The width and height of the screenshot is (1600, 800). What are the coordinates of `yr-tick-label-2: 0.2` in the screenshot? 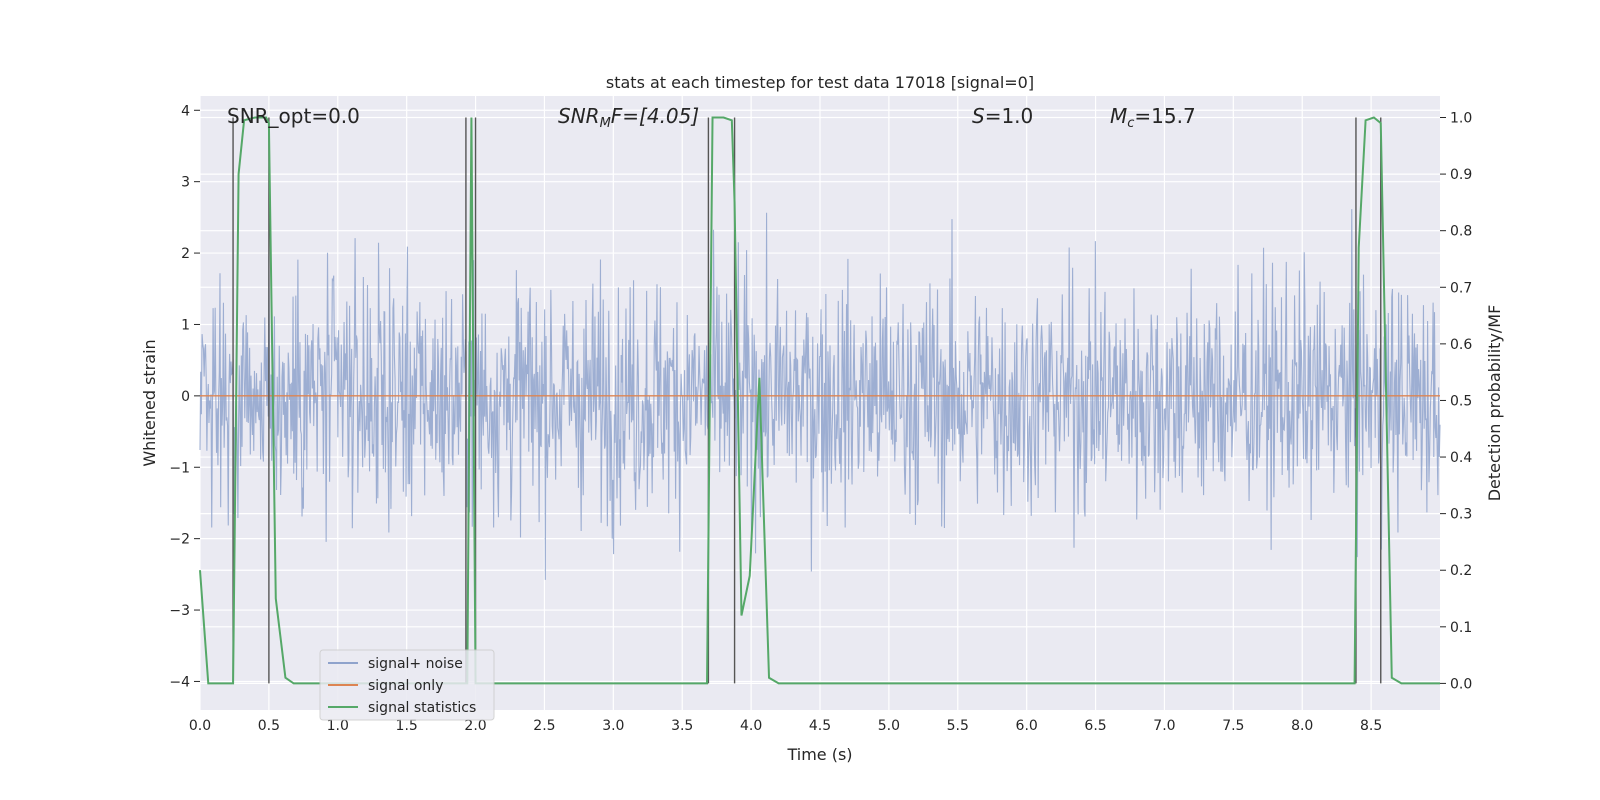 It's located at (1461, 571).